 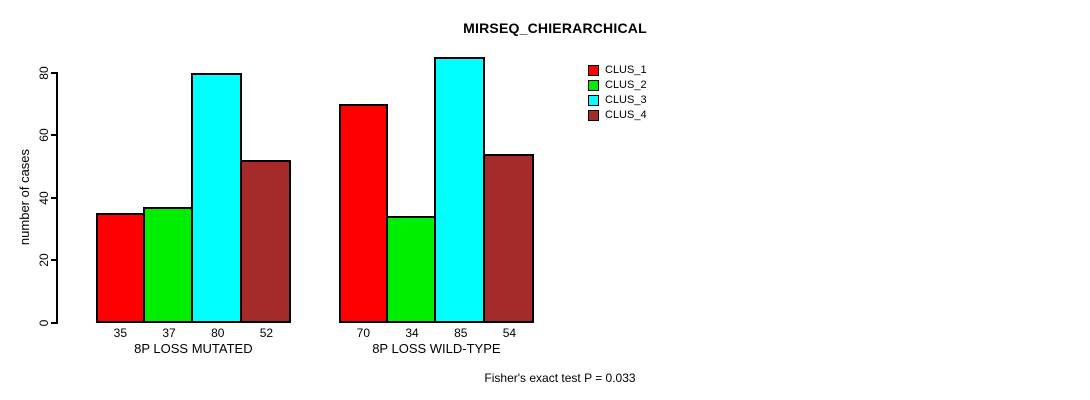 I want to click on legend-label: CLUS_2, so click(x=626, y=85).